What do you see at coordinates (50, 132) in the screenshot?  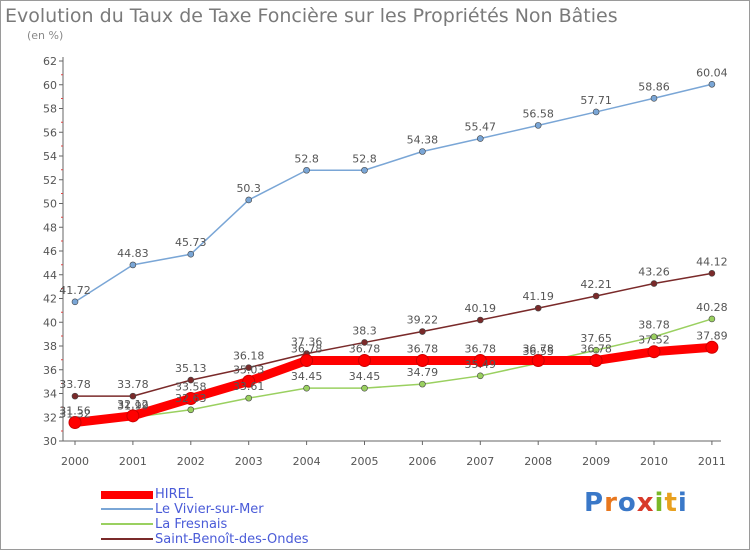 I see `y-tick-label: 56` at bounding box center [50, 132].